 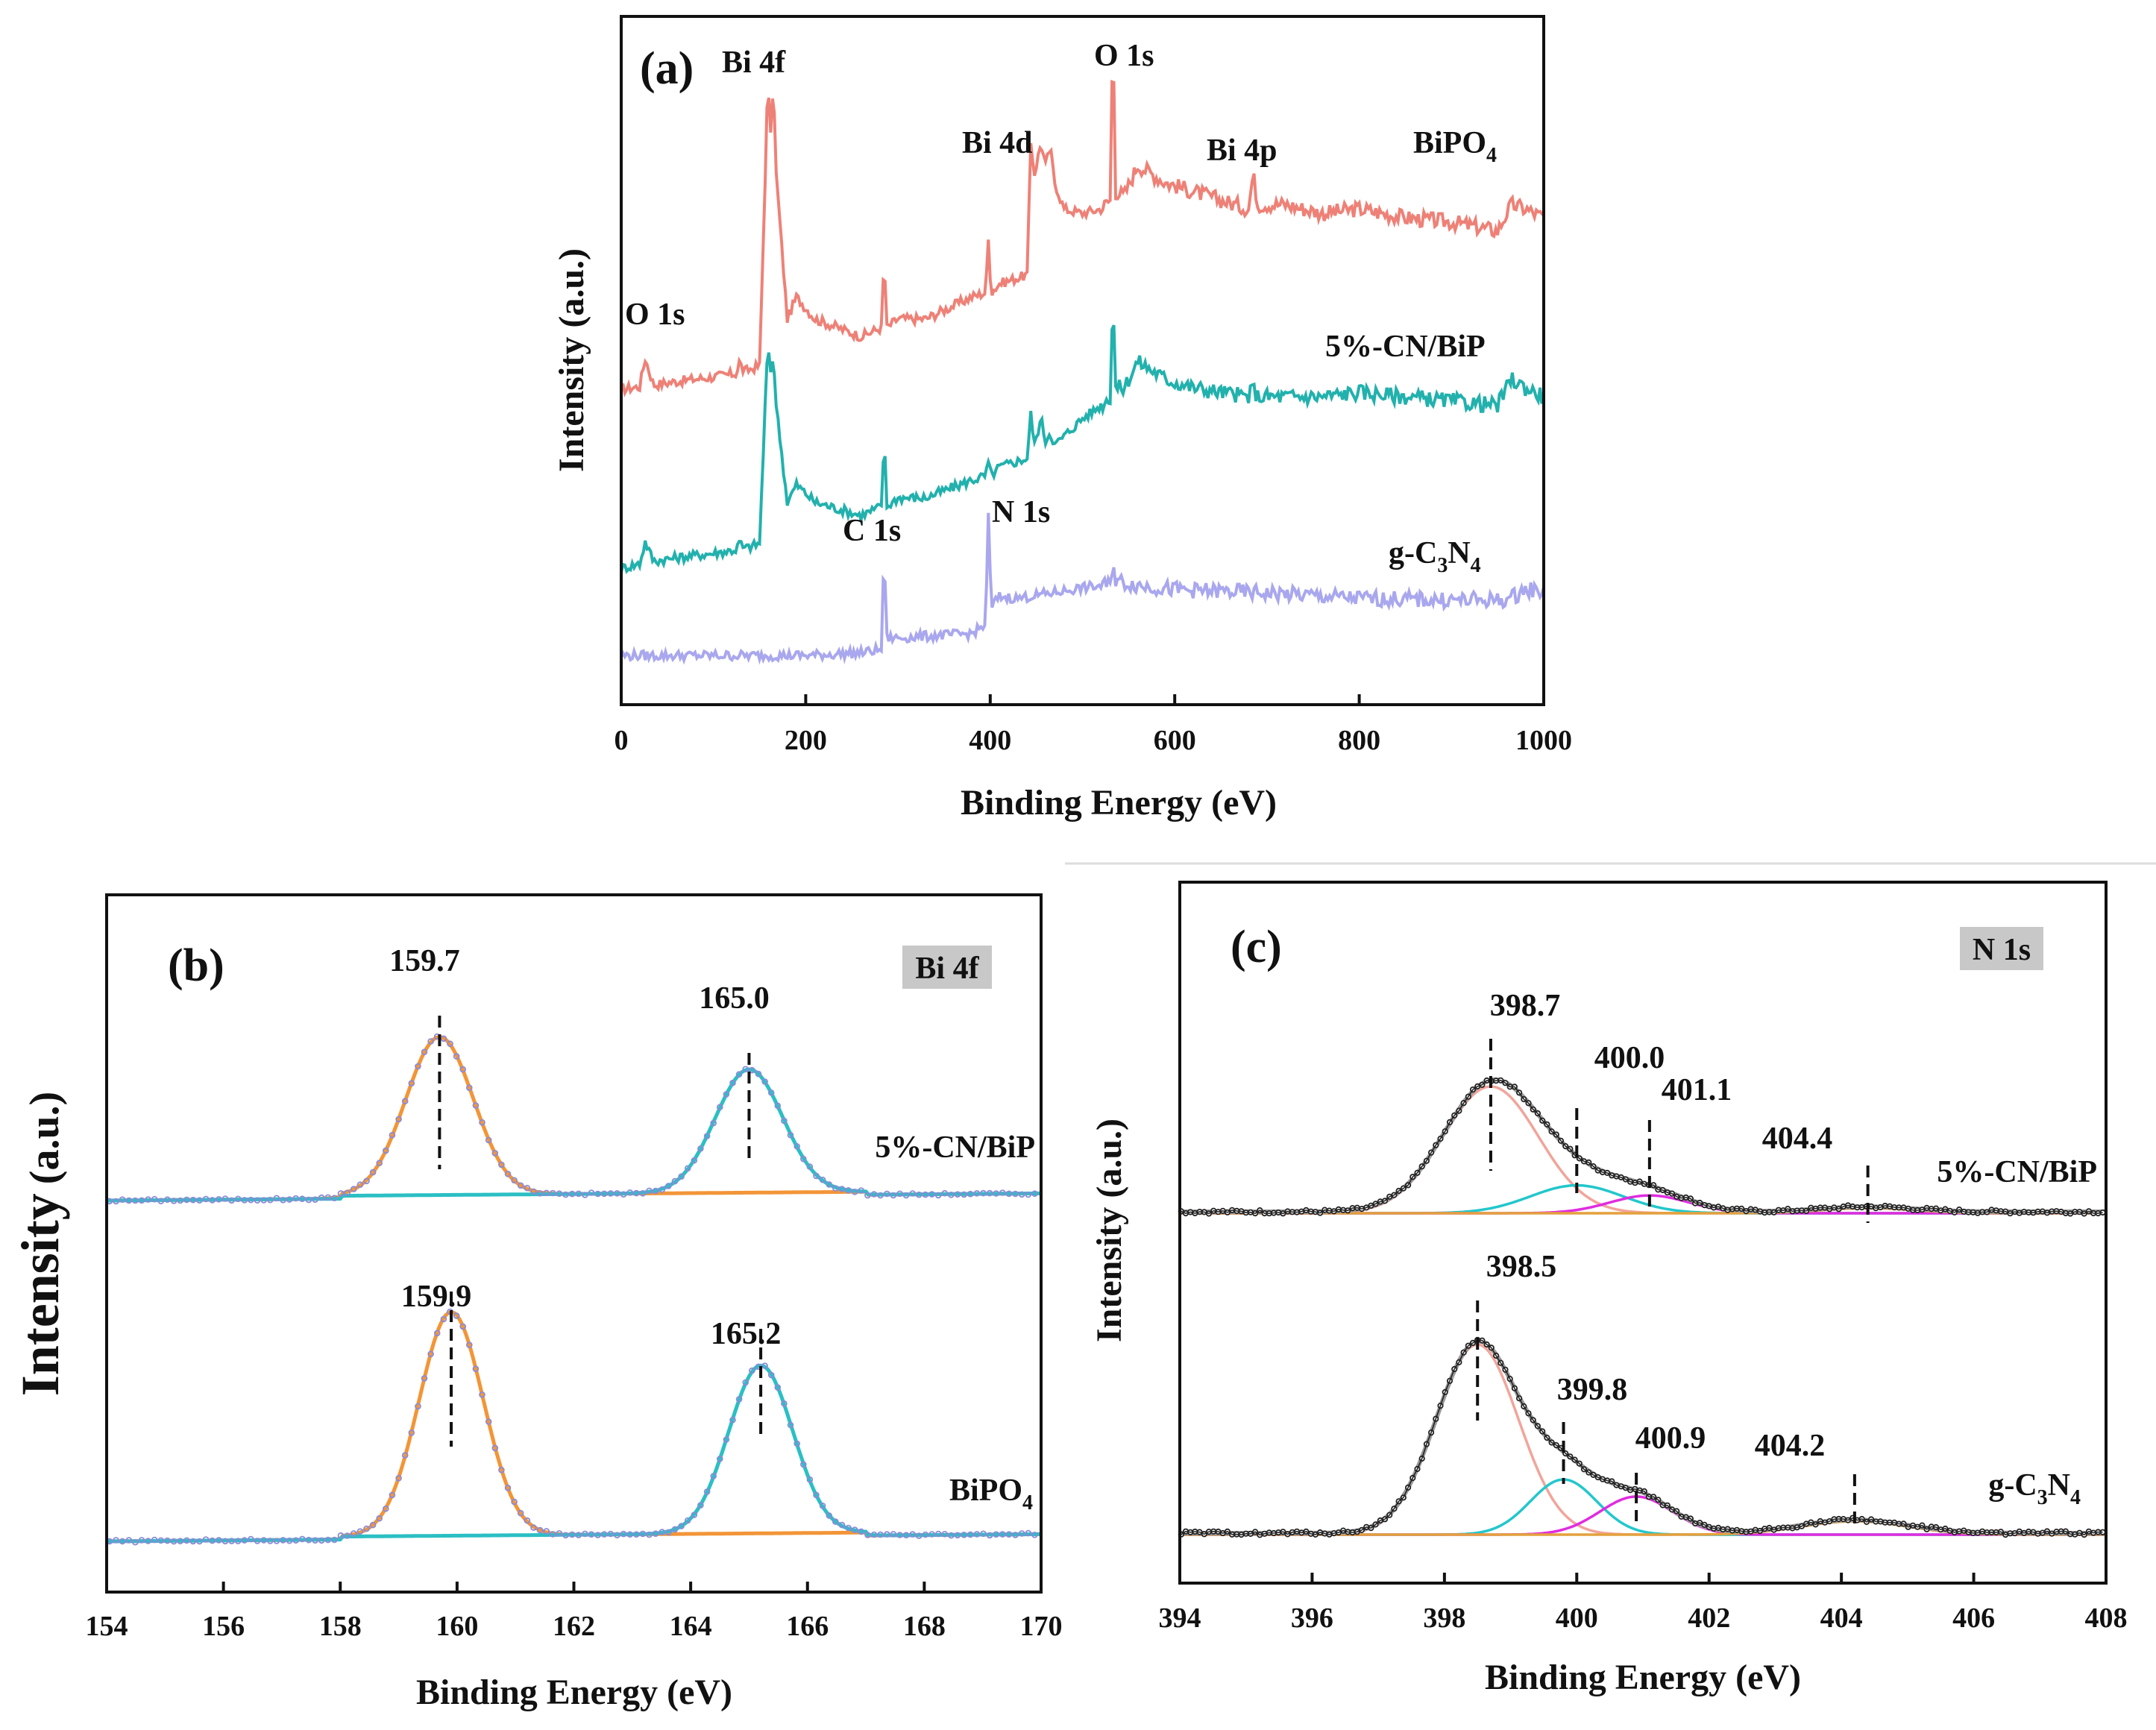 I want to click on panel-b-region-badge, so click(x=947, y=967).